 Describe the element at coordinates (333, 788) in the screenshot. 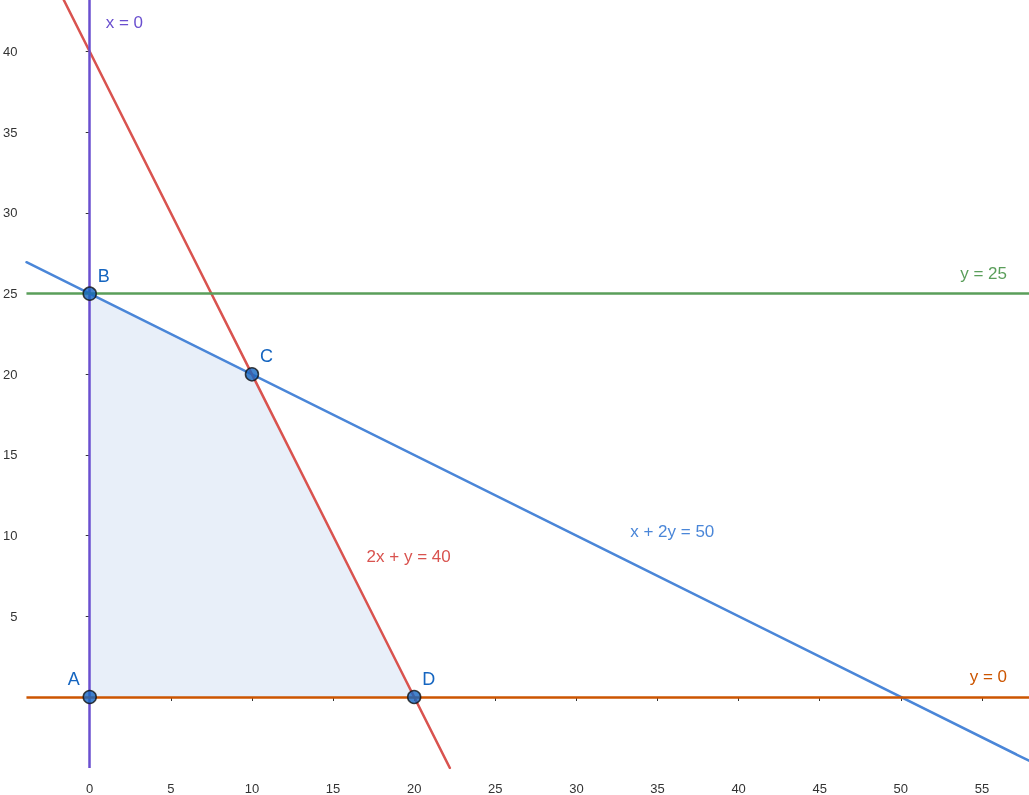

I see `x-tick-label: 15` at that location.